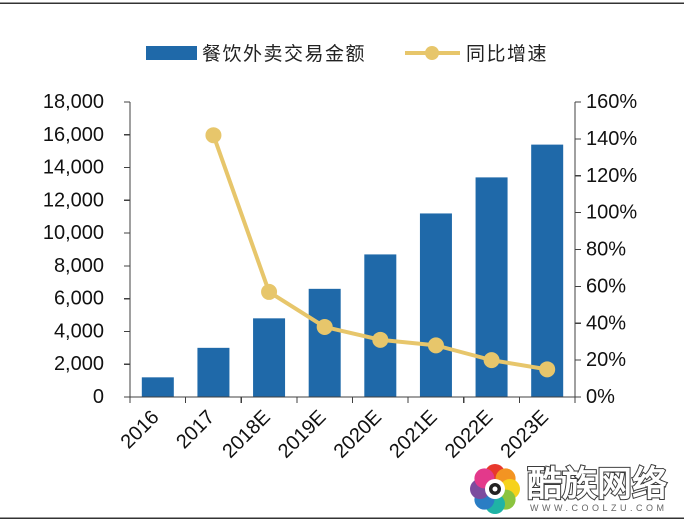  What do you see at coordinates (79, 331) in the screenshot?
I see `y-left-tick-label: 4,000` at bounding box center [79, 331].